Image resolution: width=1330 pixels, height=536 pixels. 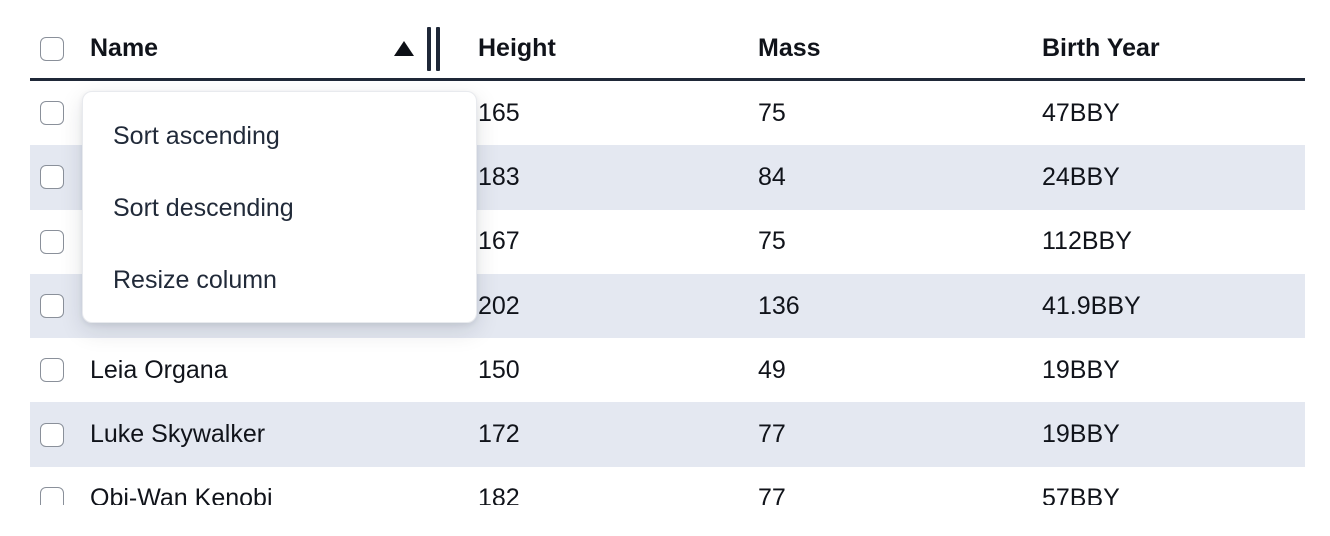 I want to click on header-name-cell: Name, so click(x=273, y=48).